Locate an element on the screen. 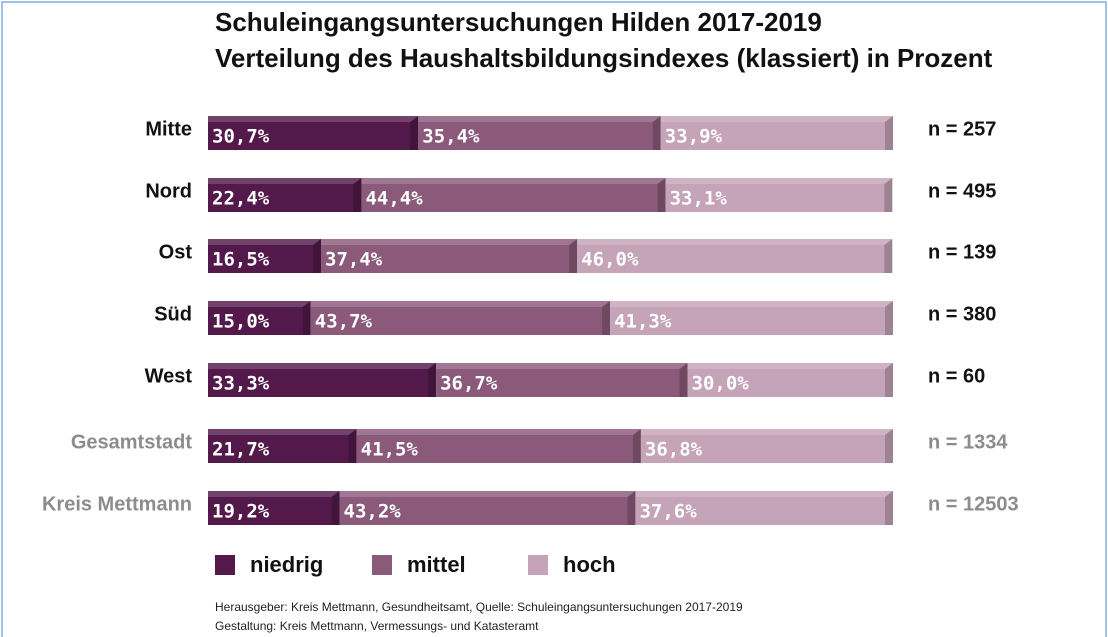  category-label: Ost is located at coordinates (176, 252).